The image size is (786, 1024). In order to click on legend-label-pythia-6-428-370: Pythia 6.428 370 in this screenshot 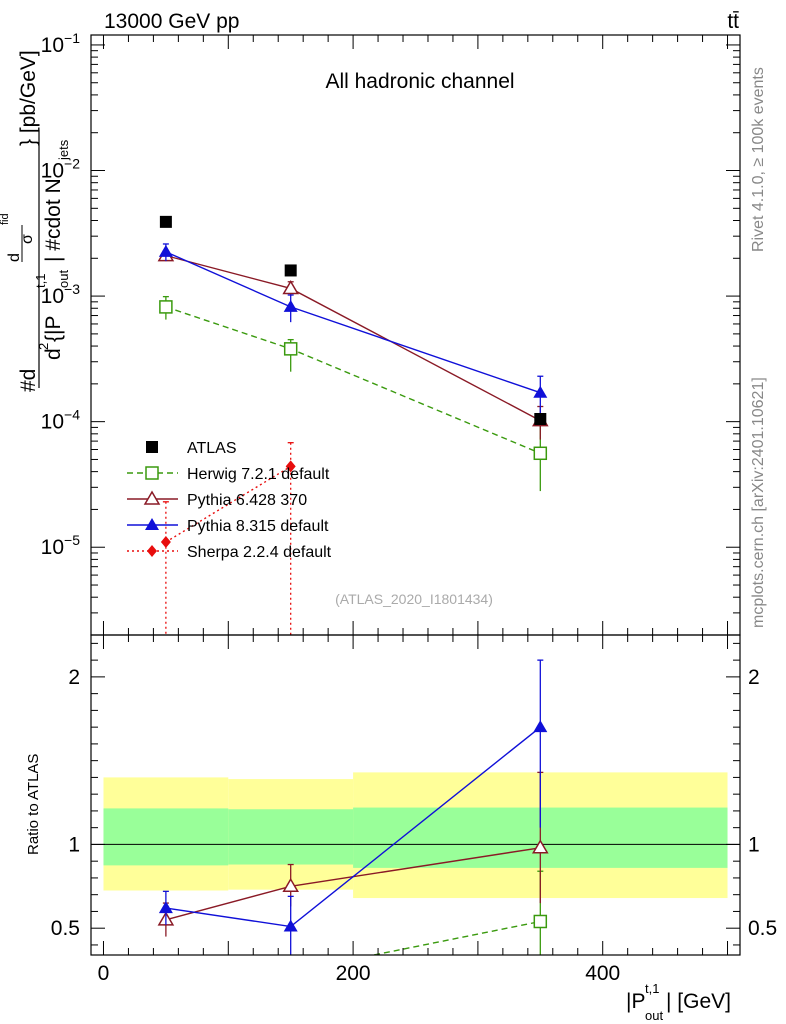, I will do `click(247, 500)`.